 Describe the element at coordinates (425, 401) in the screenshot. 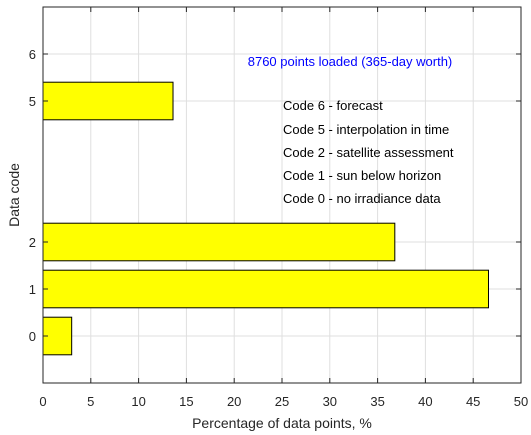

I see `x-tick-label: 40` at that location.